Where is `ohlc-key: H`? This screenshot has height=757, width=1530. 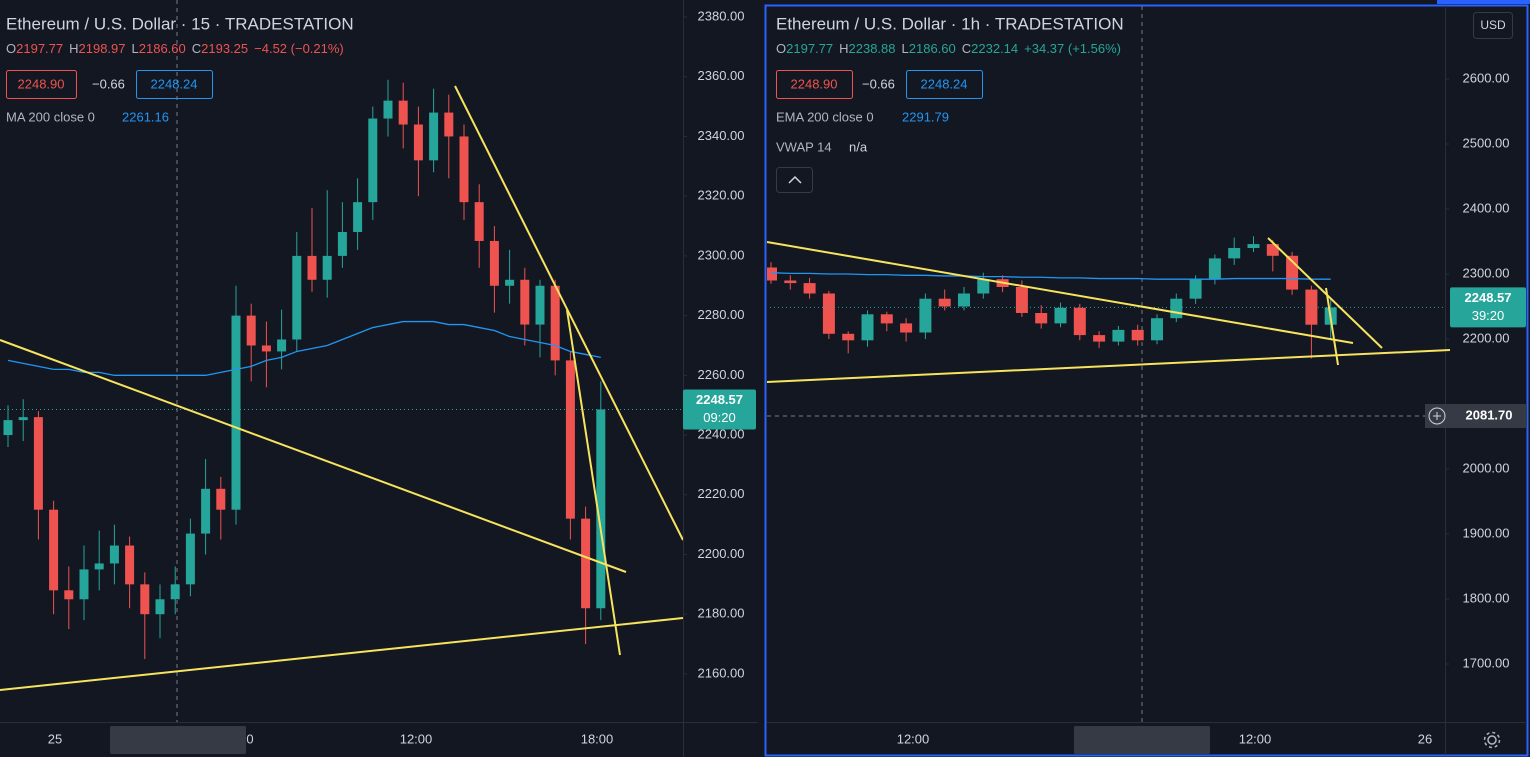
ohlc-key: H is located at coordinates (843, 48).